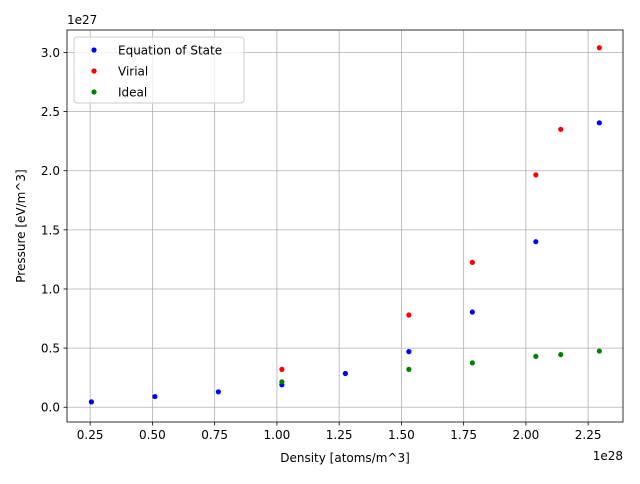  Describe the element at coordinates (50, 53) in the screenshot. I see `y-tick-label: 3.0` at that location.